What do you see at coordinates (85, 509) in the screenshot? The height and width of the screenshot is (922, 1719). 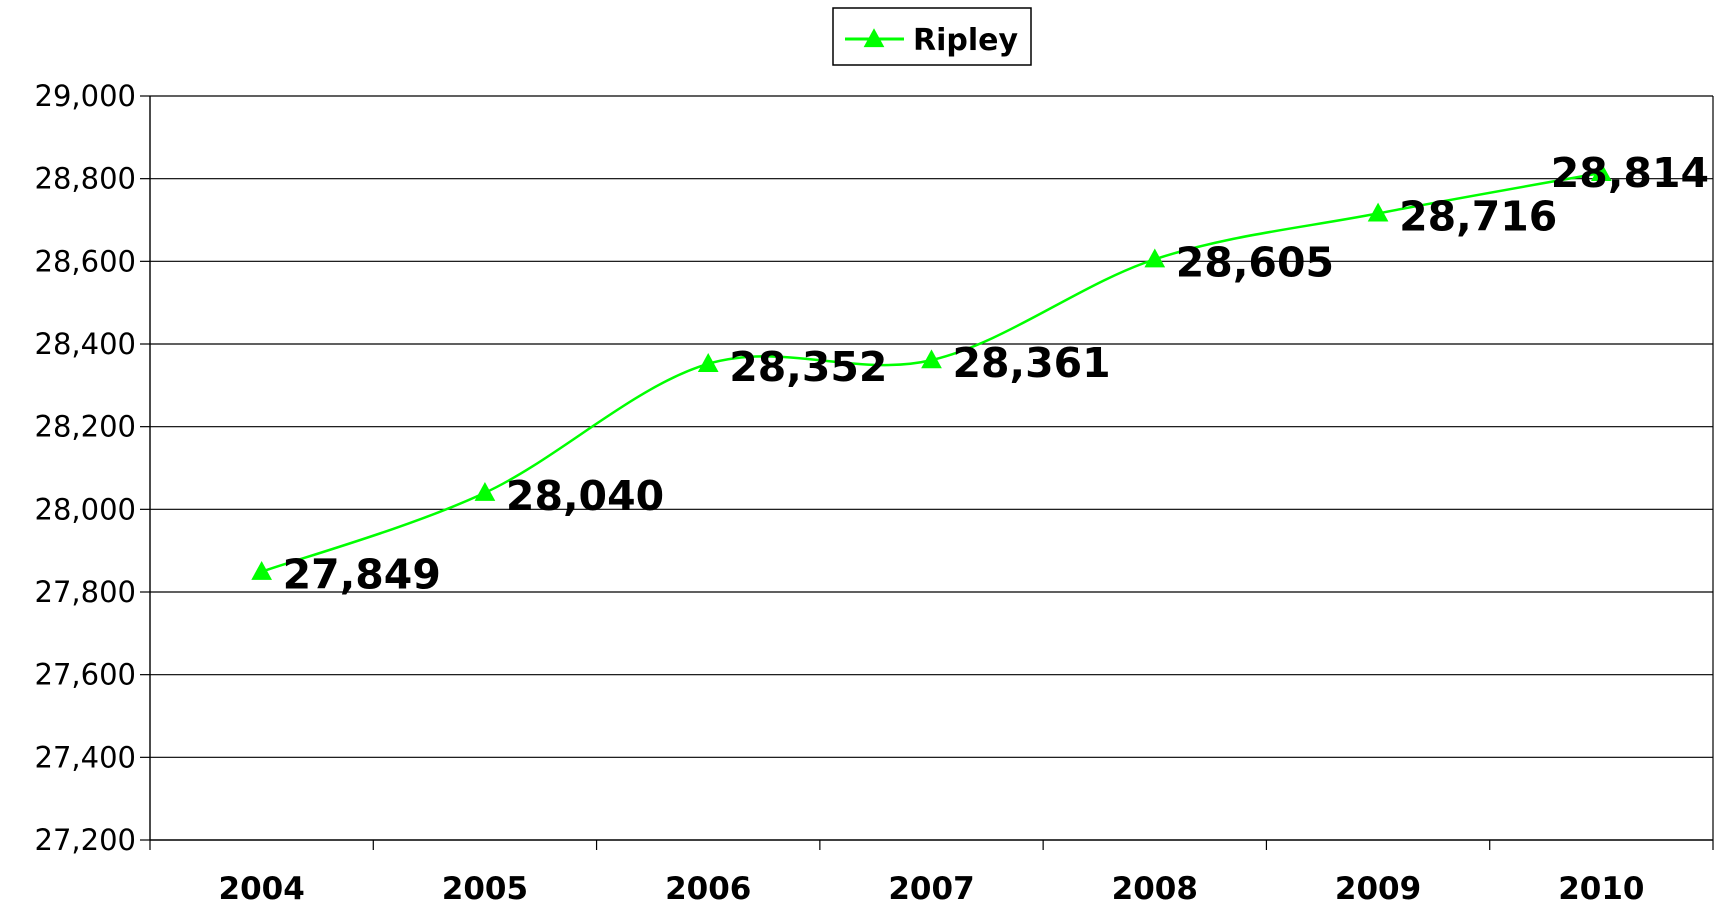 I see `y-tick-label: 28,000` at bounding box center [85, 509].